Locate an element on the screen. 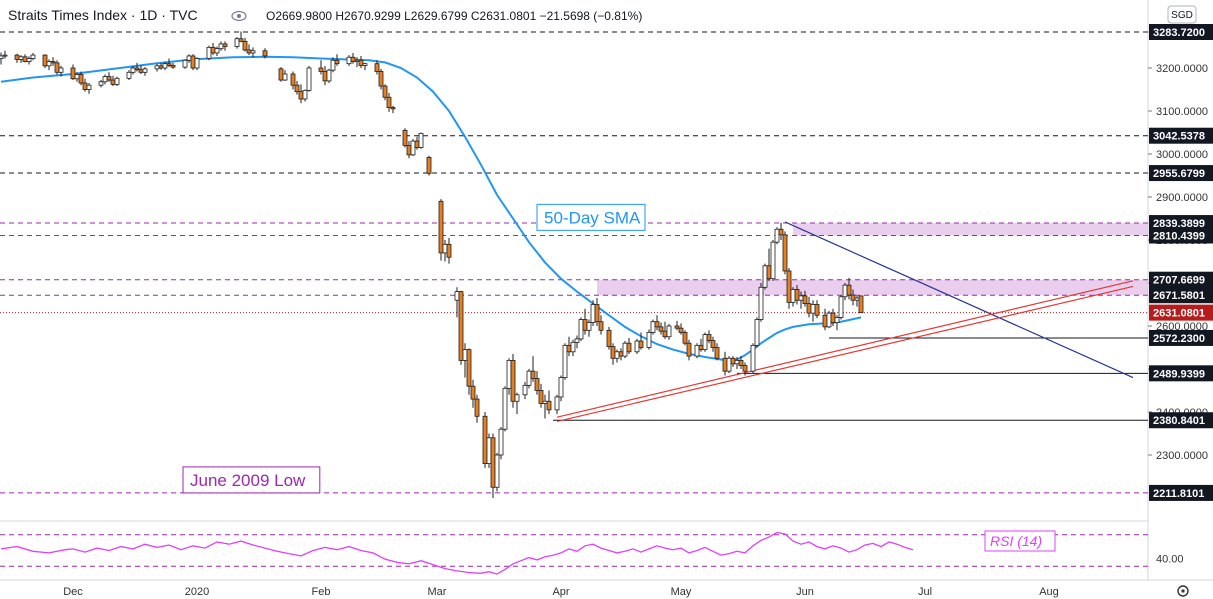 This screenshot has height=599, width=1213. price-tick-label: 3200.0000 is located at coordinates (1182, 69).